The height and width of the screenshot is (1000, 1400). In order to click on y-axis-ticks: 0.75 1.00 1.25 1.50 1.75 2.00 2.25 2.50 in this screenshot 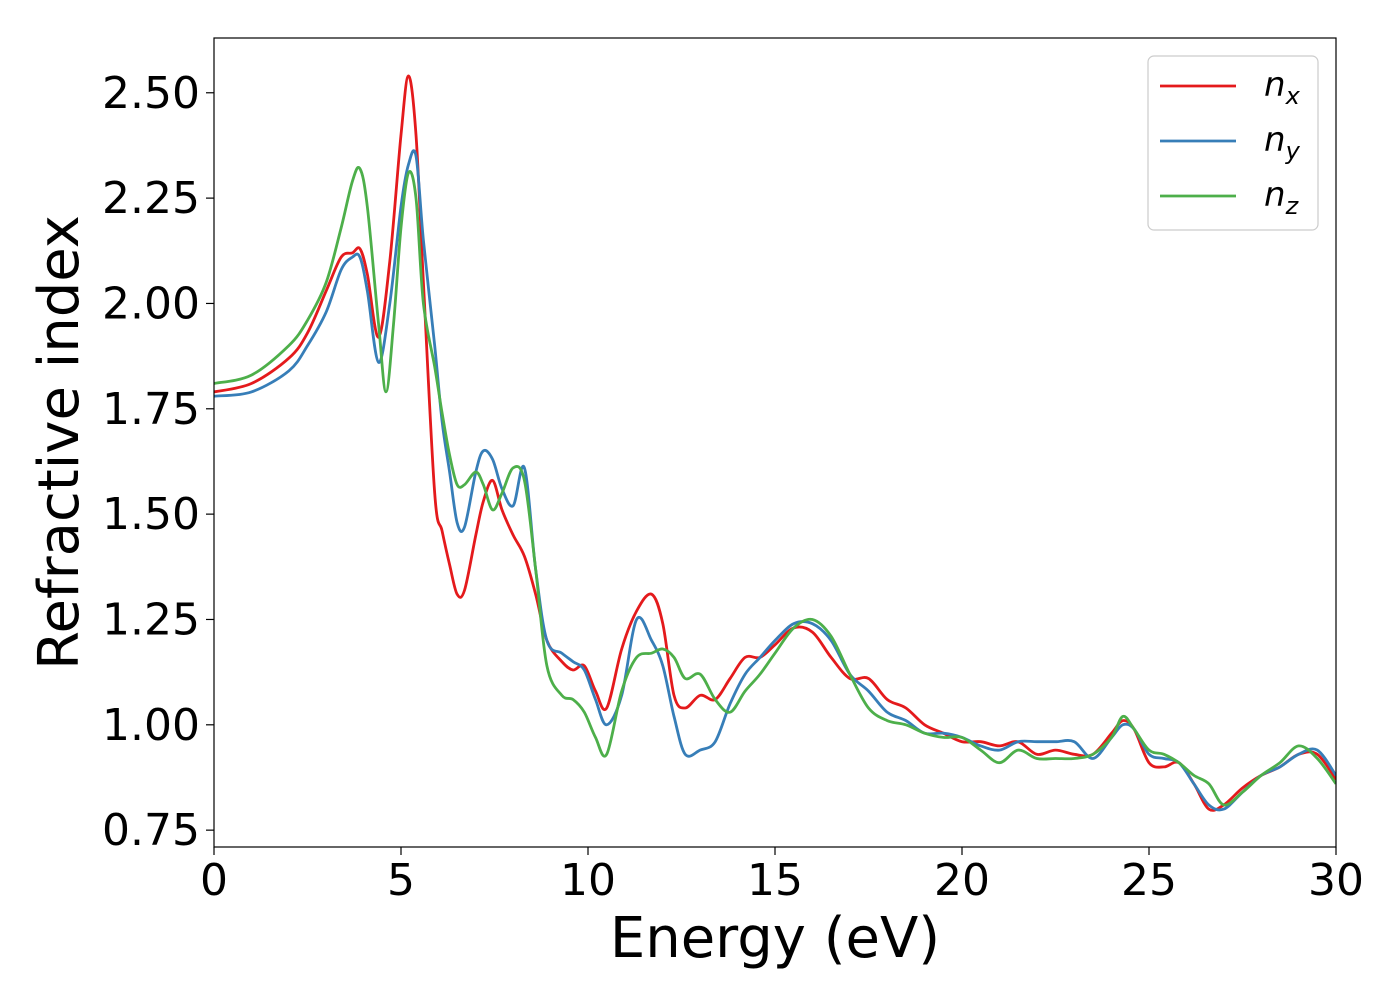, I will do `click(158, 462)`.